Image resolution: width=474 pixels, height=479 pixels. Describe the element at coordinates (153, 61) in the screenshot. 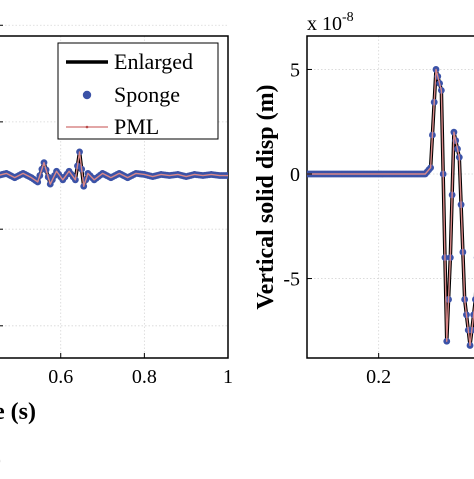

I see `legend-label-enlarged: Enlarged` at that location.